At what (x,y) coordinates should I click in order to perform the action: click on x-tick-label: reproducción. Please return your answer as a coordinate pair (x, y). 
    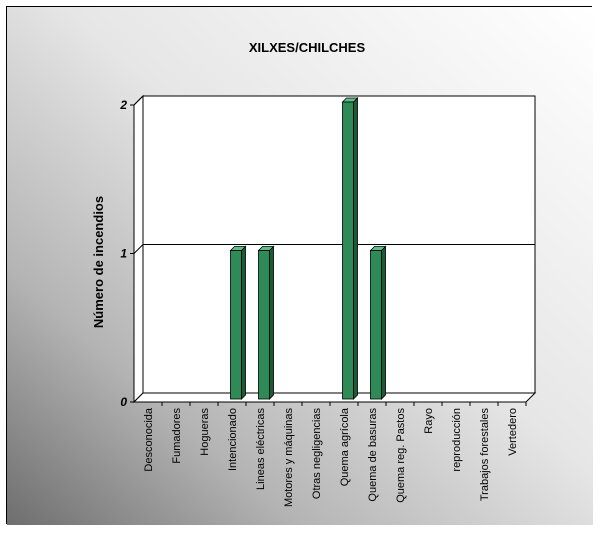
    Looking at the image, I should click on (457, 440).